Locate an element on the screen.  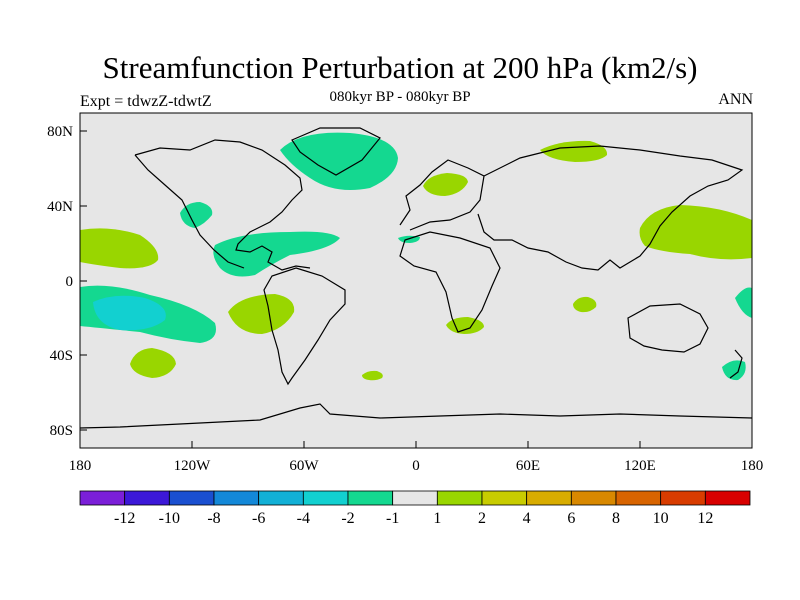
north-america-coast is located at coordinates (222, 205).